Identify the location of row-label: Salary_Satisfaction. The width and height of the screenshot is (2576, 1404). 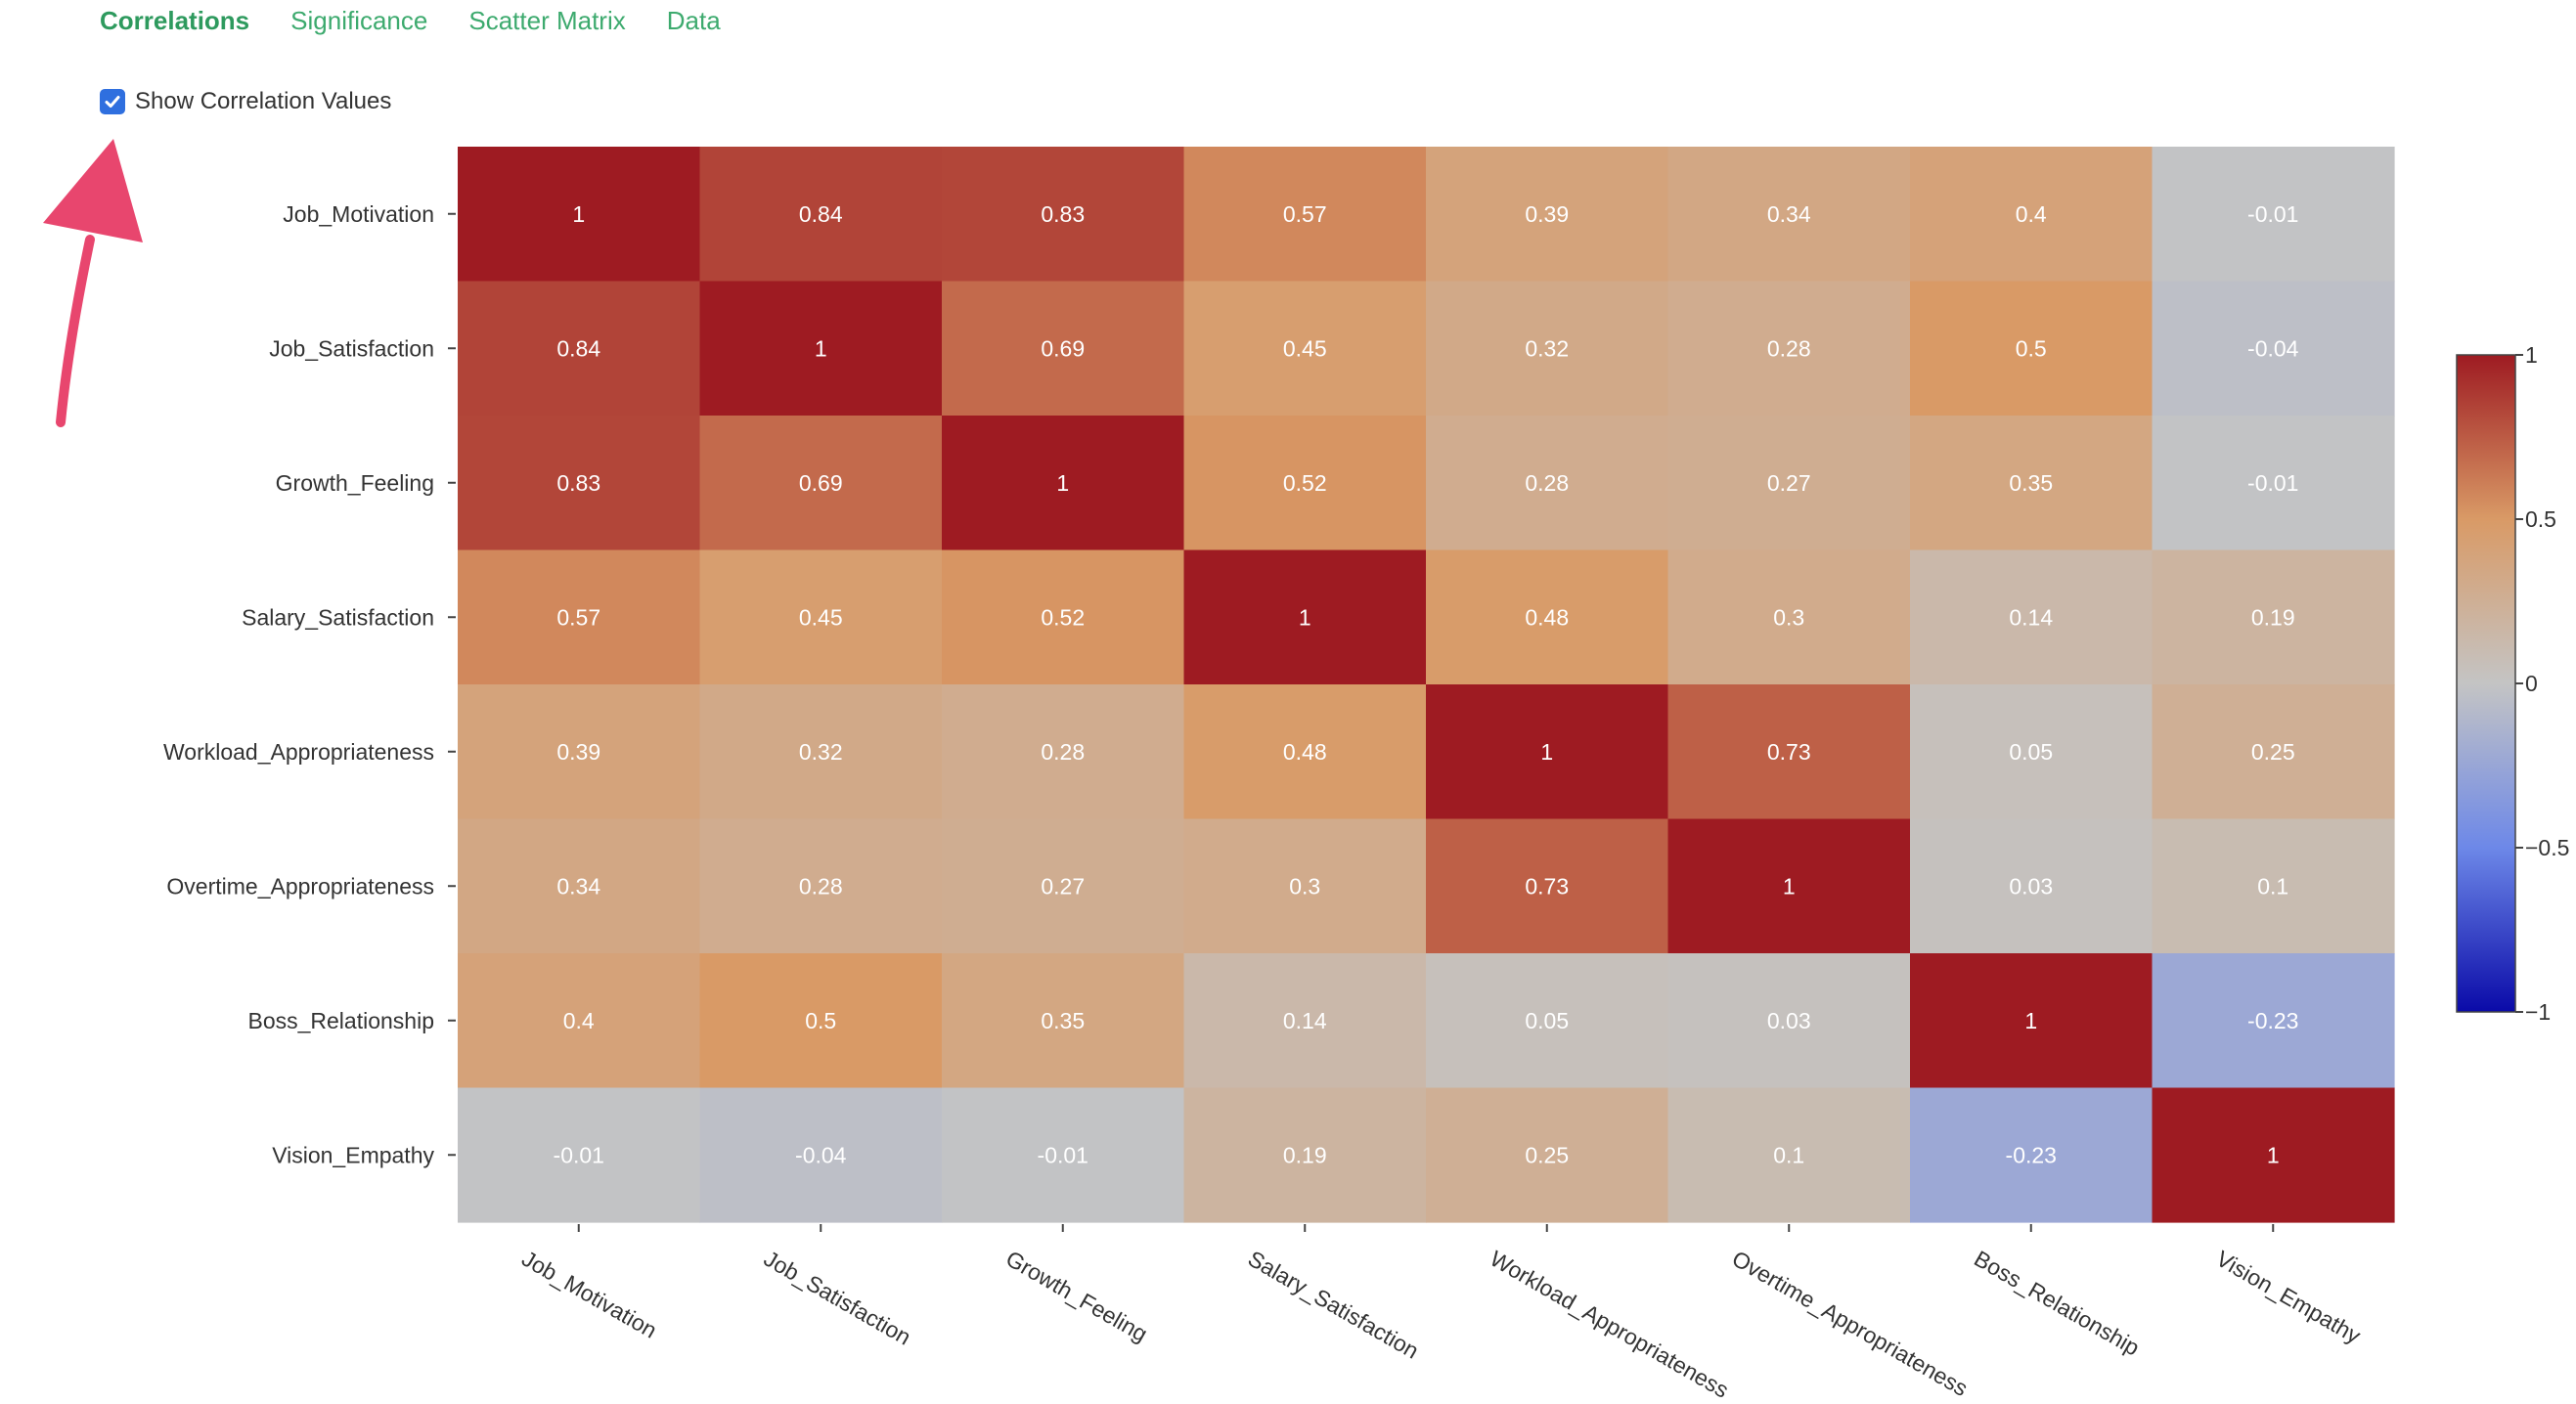
(338, 617).